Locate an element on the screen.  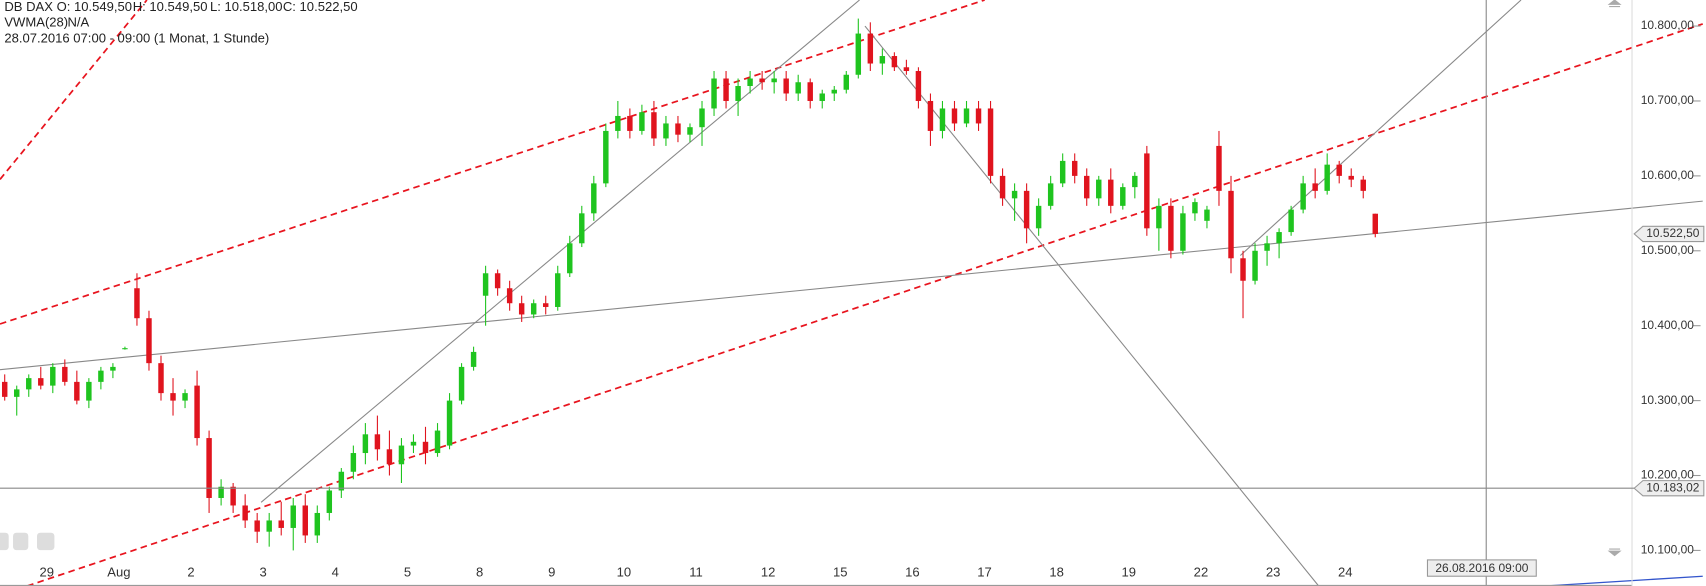
x-tick-label: 18 is located at coordinates (1056, 571).